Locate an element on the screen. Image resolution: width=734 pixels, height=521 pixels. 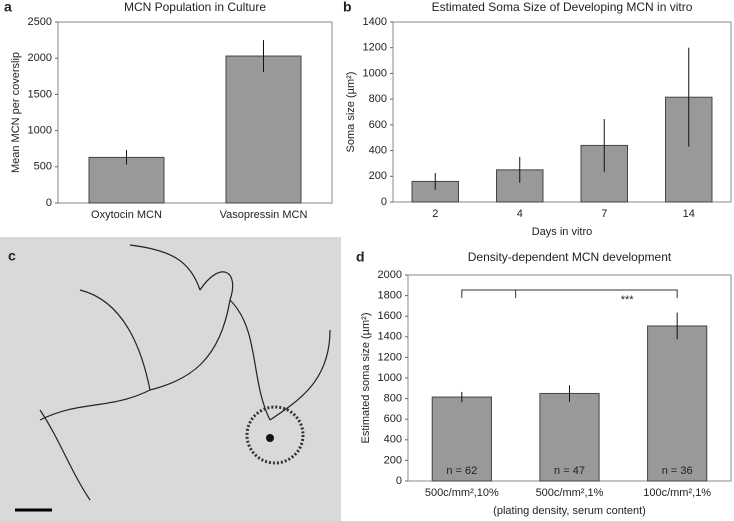
soma is located at coordinates (270, 438).